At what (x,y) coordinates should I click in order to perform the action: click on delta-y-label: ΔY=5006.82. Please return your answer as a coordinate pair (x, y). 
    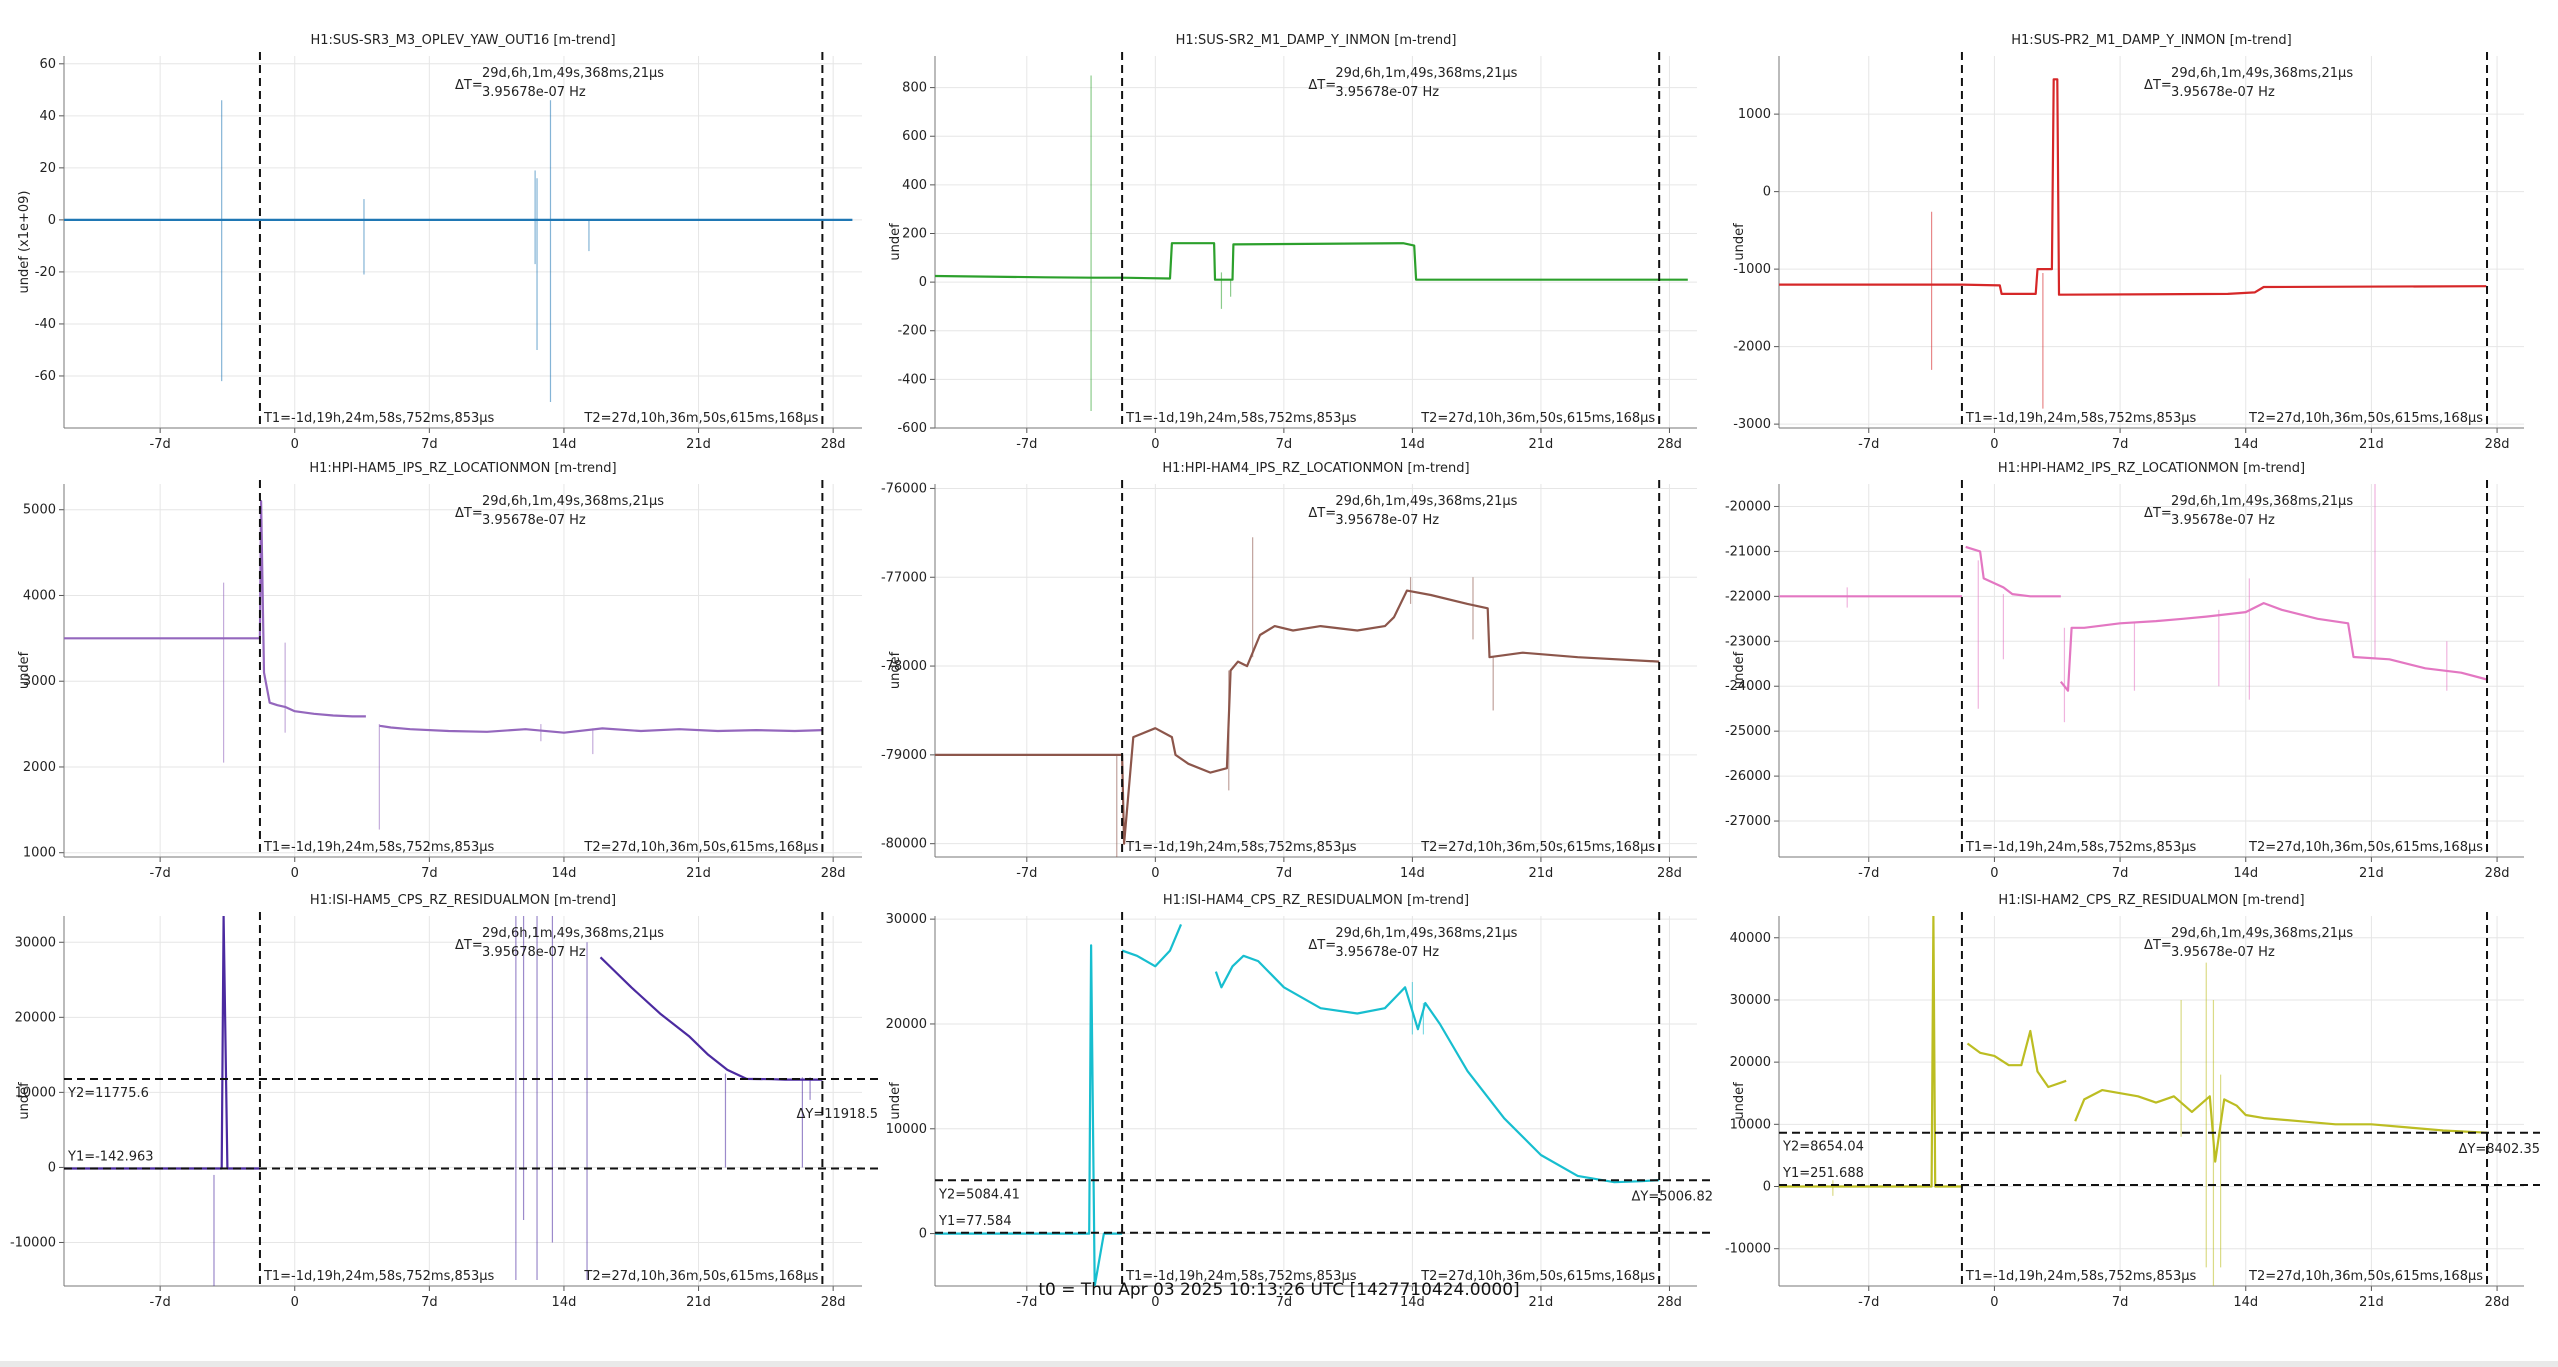
    Looking at the image, I should click on (1673, 1197).